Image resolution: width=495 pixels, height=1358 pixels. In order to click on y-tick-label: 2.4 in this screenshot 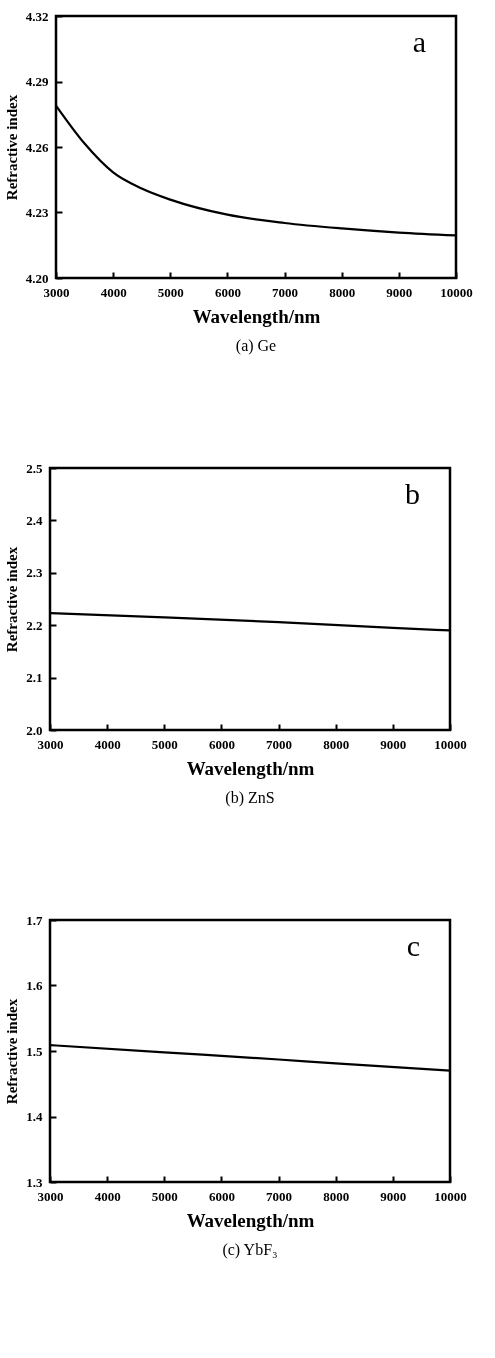, I will do `click(34, 520)`.